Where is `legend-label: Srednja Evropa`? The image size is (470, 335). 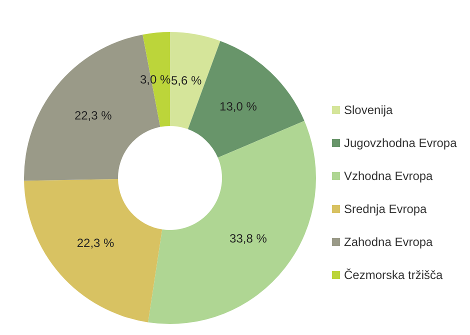 legend-label: Srednja Evropa is located at coordinates (385, 209).